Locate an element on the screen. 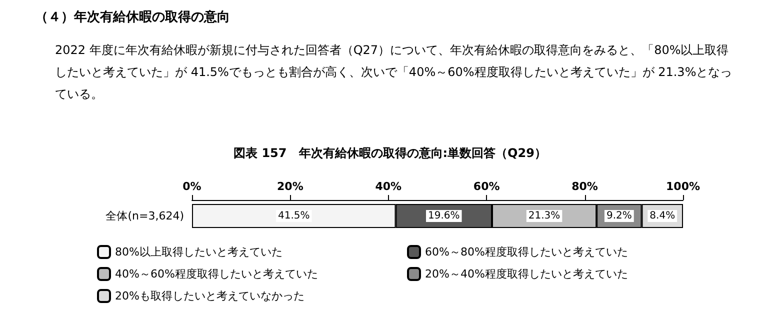  data-label: 9.2% is located at coordinates (619, 216).